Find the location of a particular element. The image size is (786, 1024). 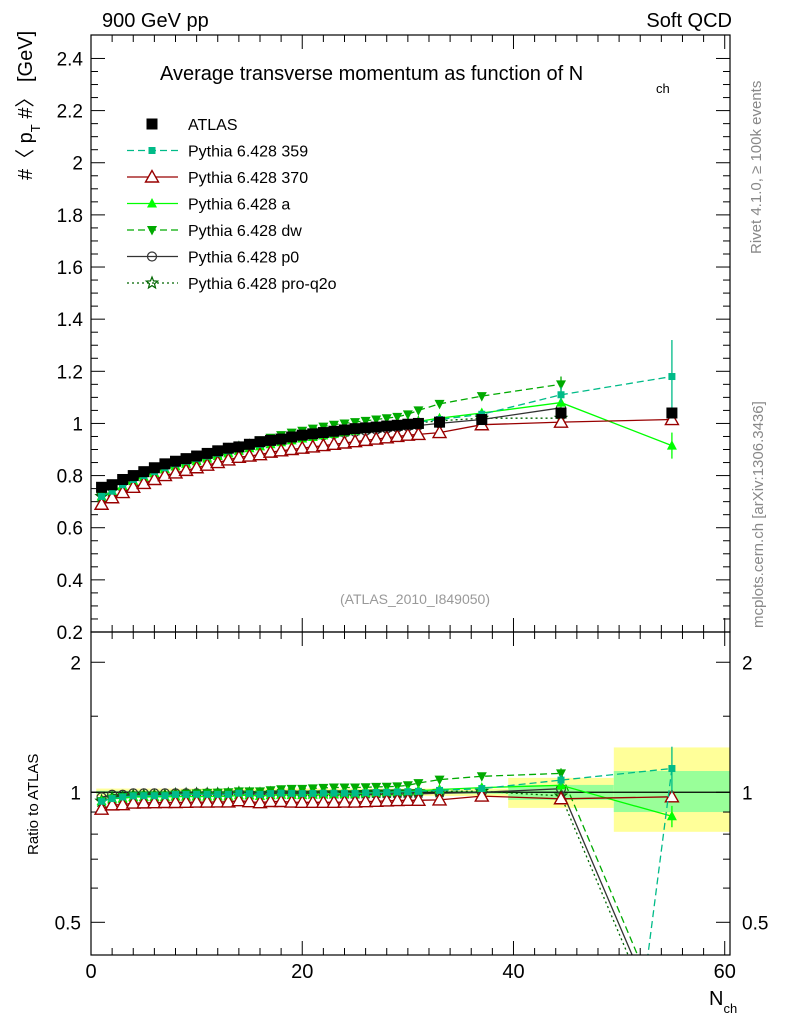

series-pp0 is located at coordinates (331, 450).